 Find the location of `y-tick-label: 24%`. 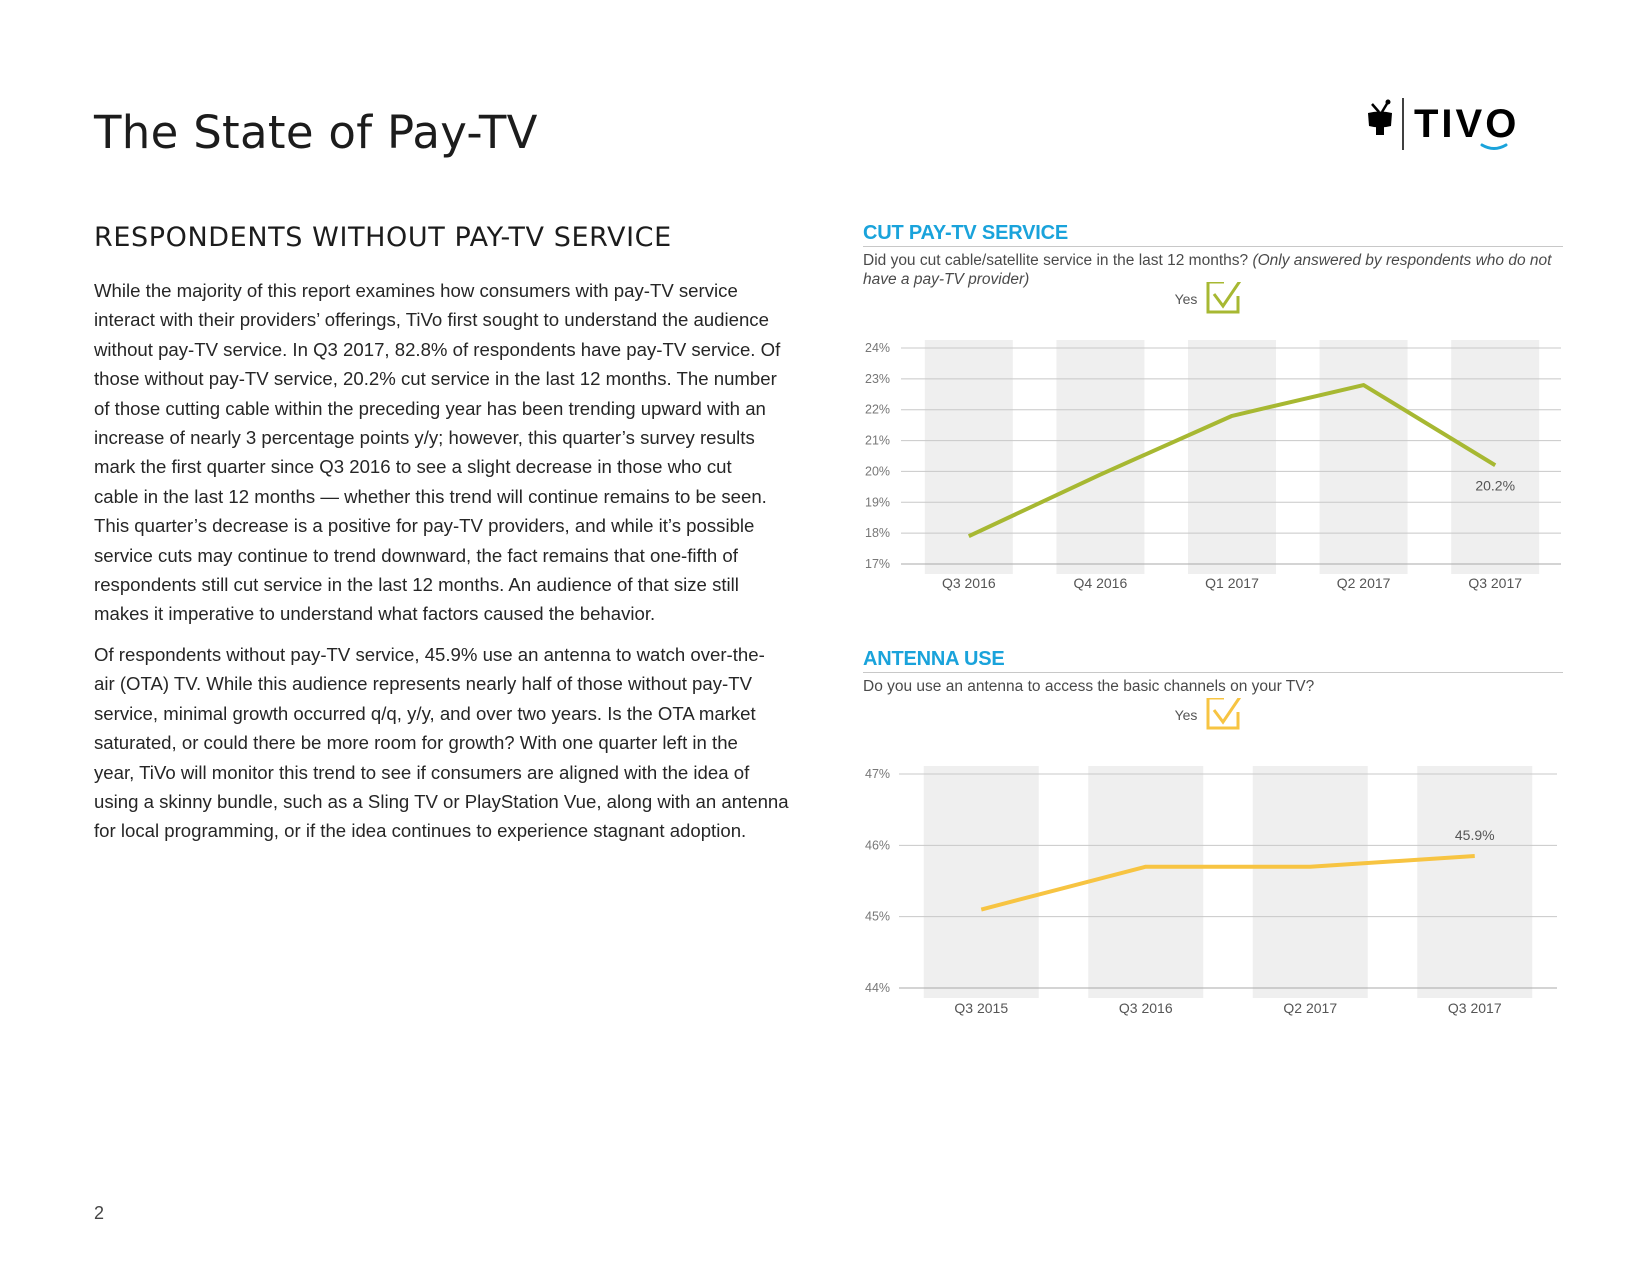

y-tick-label: 24% is located at coordinates (877, 348).